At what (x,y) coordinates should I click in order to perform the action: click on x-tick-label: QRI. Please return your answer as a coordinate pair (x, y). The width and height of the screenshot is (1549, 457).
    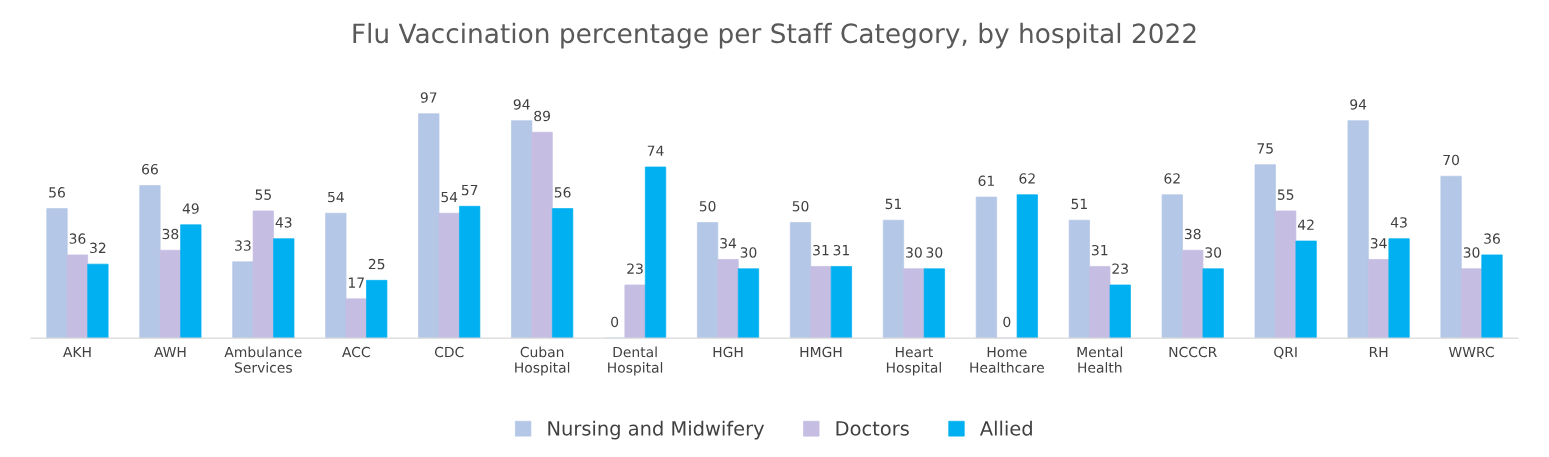
    Looking at the image, I should click on (1285, 352).